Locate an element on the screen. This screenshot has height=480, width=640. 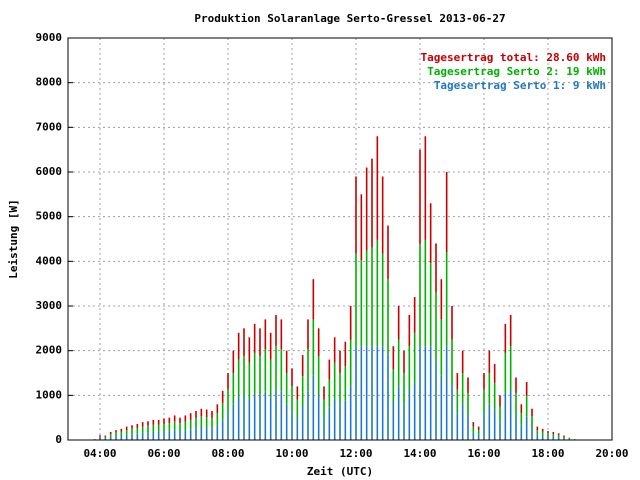
x-tick-label: 20:00 is located at coordinates (611, 453).